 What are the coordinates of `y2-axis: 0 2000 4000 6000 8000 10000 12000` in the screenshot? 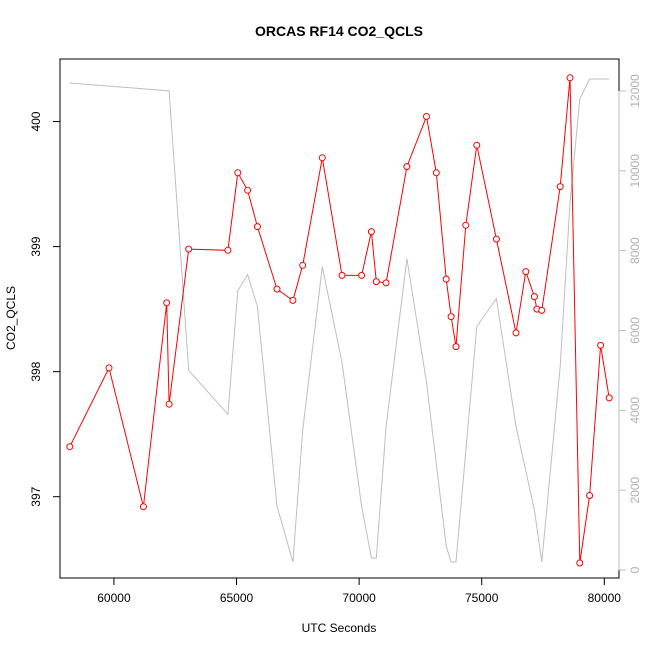 It's located at (630, 323).